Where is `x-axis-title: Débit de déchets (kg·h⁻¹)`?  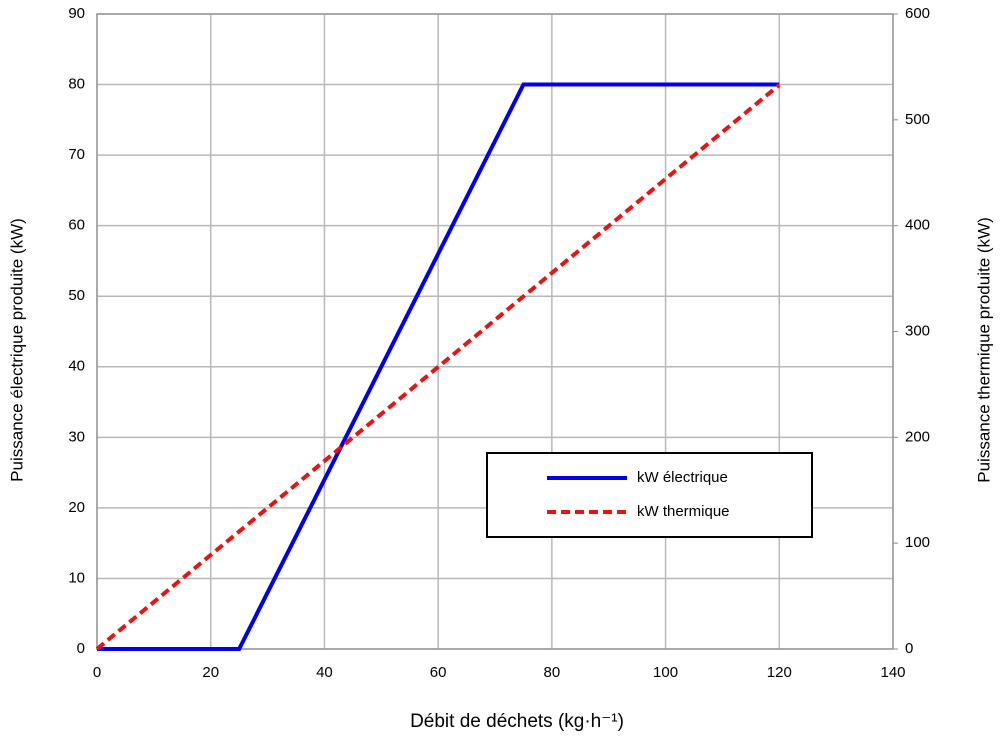 x-axis-title: Débit de déchets (kg·h⁻¹) is located at coordinates (517, 721).